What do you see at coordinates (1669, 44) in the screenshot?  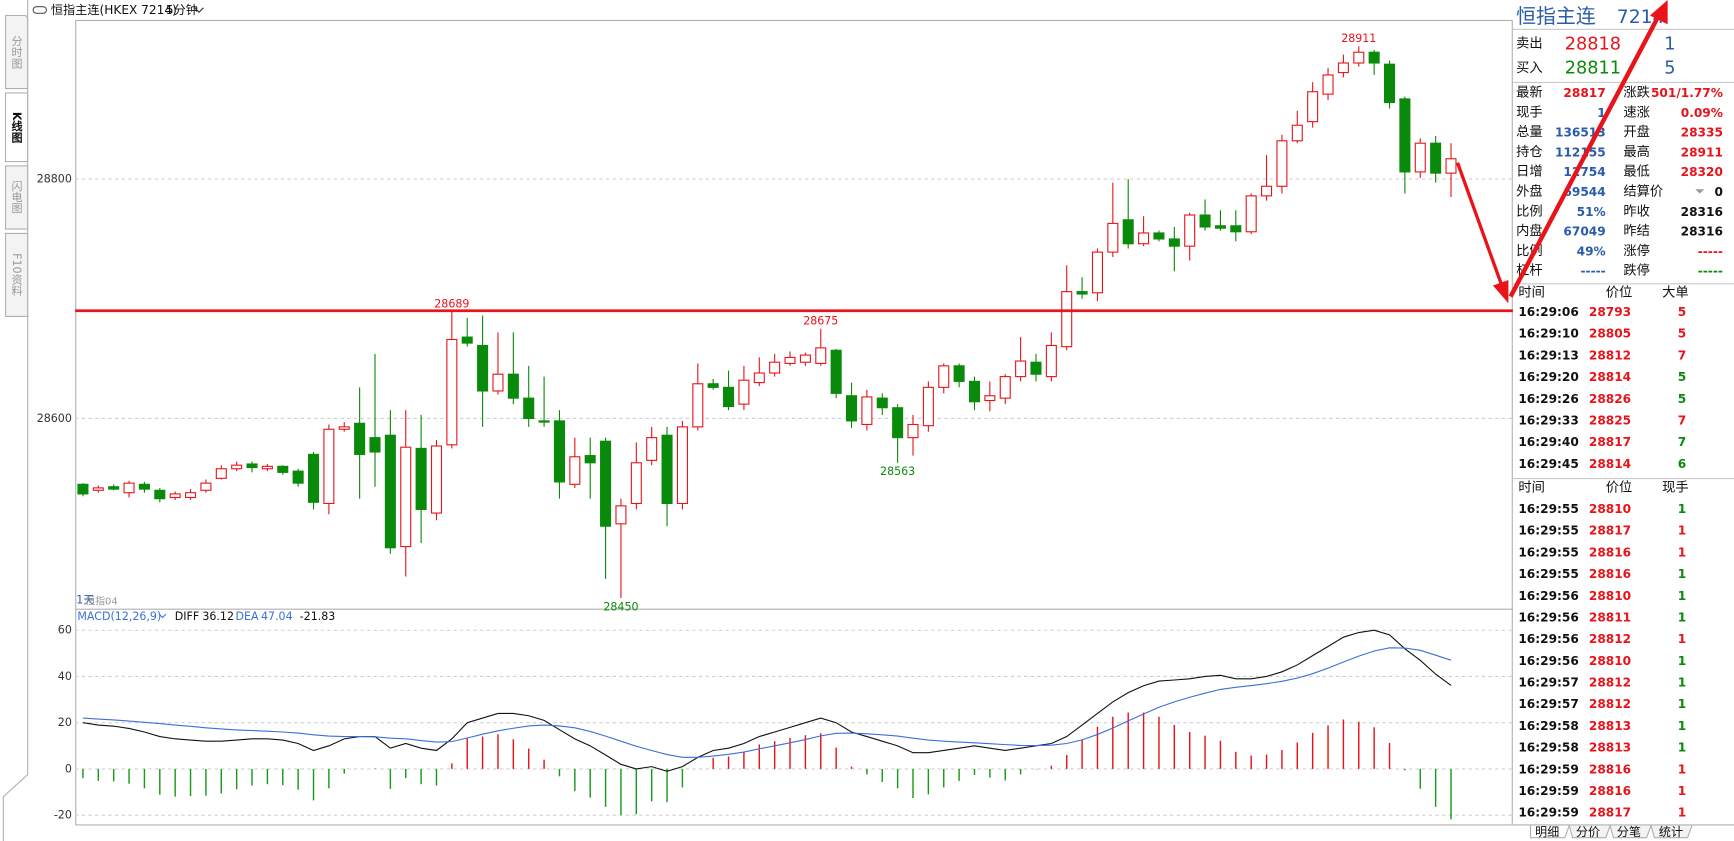 I see `ask-qty: 1` at bounding box center [1669, 44].